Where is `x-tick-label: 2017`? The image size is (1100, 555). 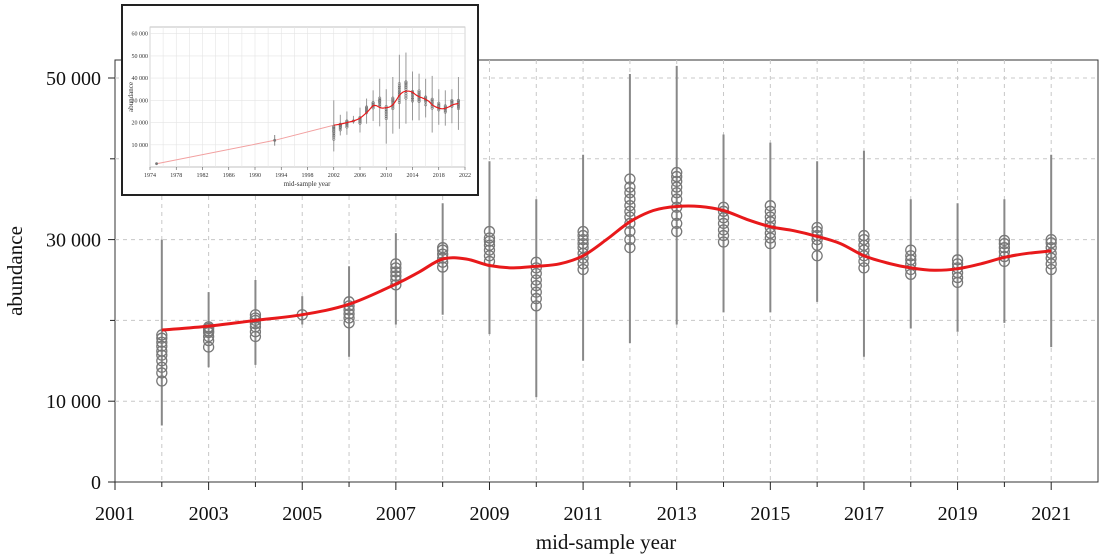
x-tick-label: 2017 is located at coordinates (864, 514).